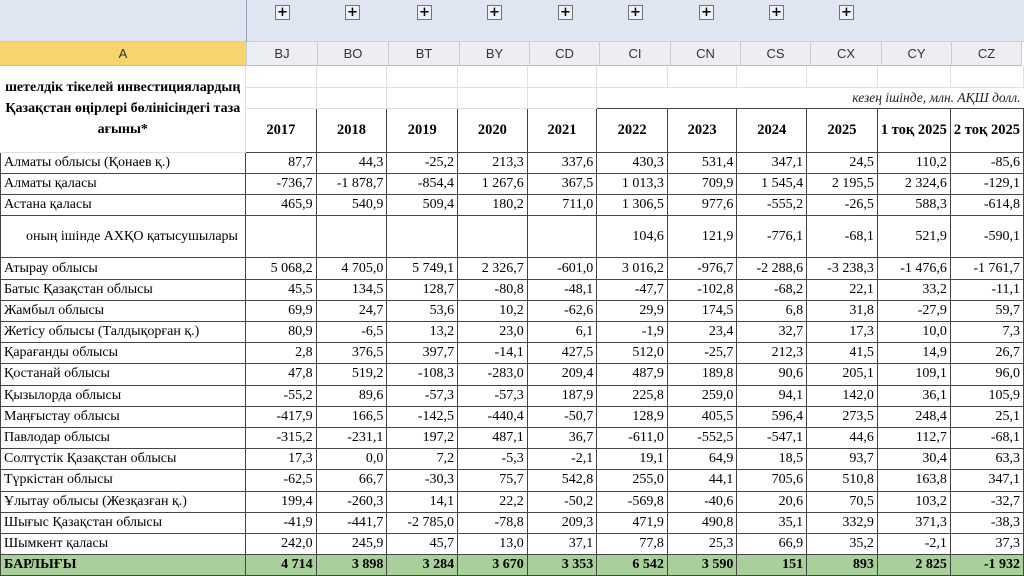 This screenshot has width=1024, height=576. What do you see at coordinates (424, 54) in the screenshot?
I see `column-header-bt: BT` at bounding box center [424, 54].